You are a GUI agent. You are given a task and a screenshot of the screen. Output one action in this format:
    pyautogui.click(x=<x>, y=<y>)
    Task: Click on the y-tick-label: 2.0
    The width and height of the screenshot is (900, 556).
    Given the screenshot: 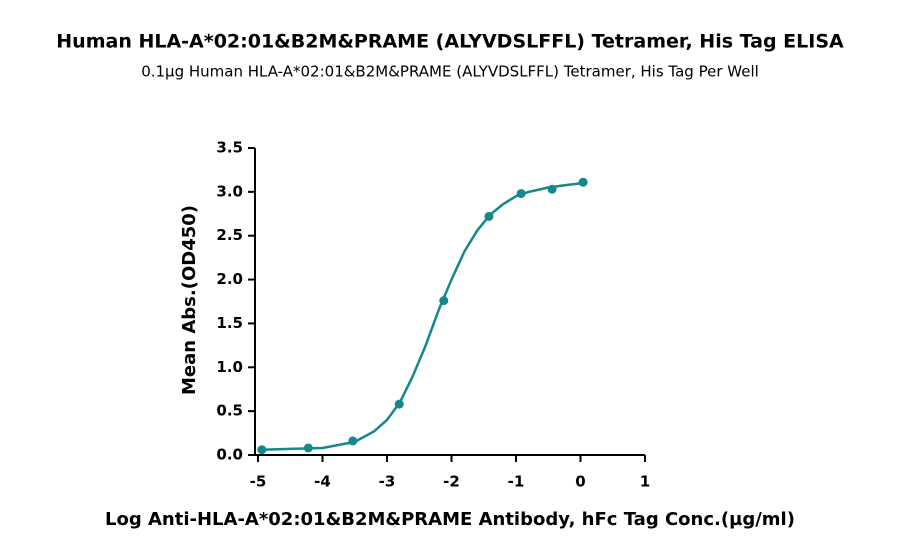 What is the action you would take?
    pyautogui.click(x=229, y=279)
    